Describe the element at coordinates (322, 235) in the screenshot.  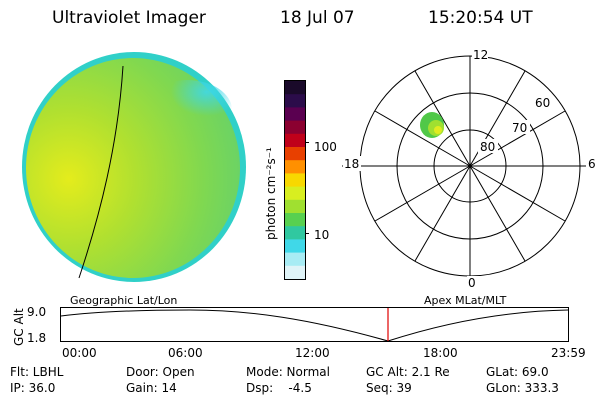
I see `colorbar-tick-10: 10` at that location.